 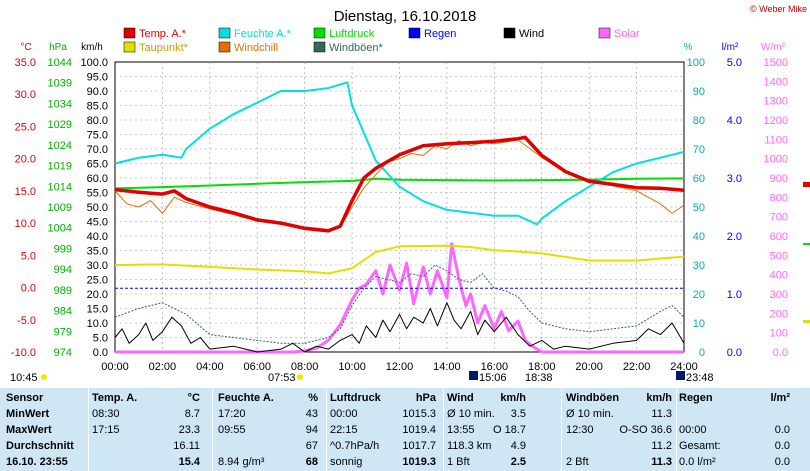 What do you see at coordinates (734, 353) in the screenshot?
I see `tick-rain: 0.0` at bounding box center [734, 353].